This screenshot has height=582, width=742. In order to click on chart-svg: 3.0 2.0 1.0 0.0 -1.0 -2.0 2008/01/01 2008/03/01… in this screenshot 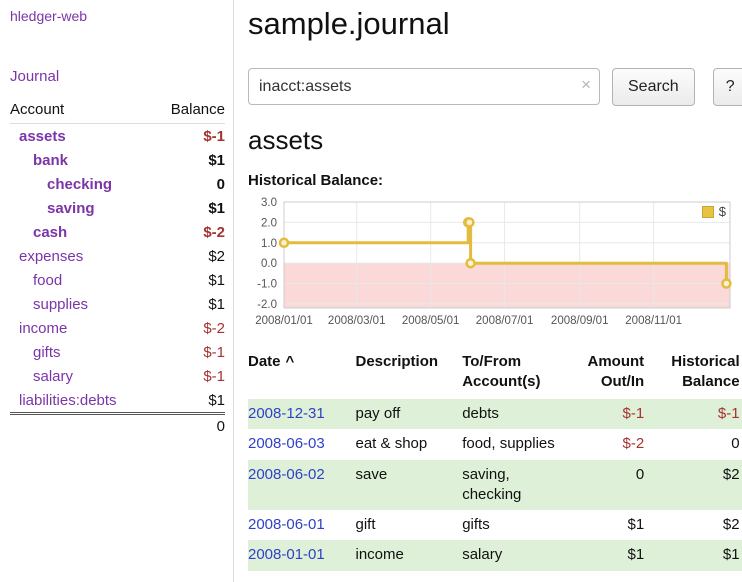, I will do `click(493, 262)`.